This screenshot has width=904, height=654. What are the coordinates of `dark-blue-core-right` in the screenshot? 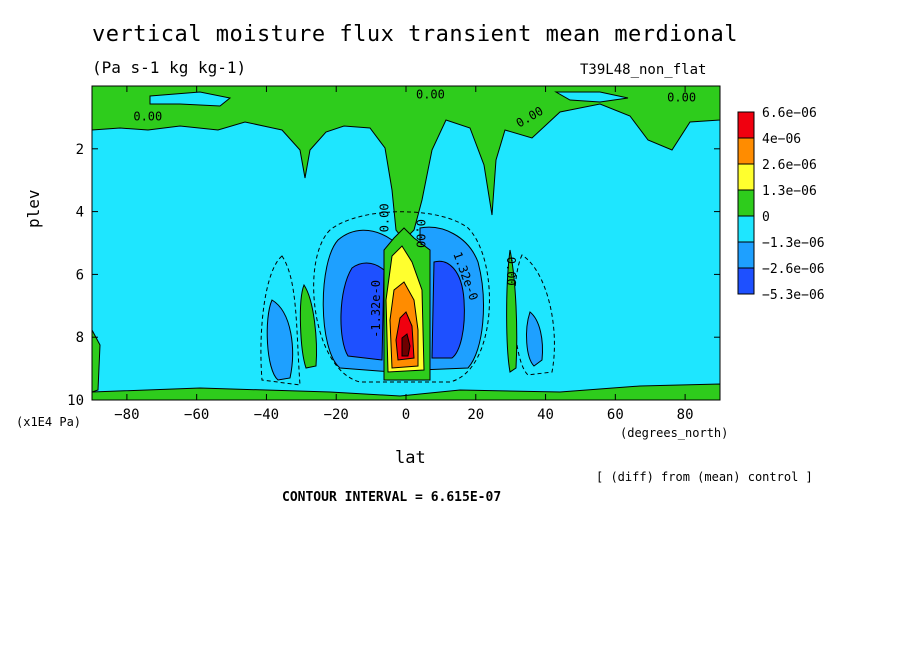 It's located at (448, 309).